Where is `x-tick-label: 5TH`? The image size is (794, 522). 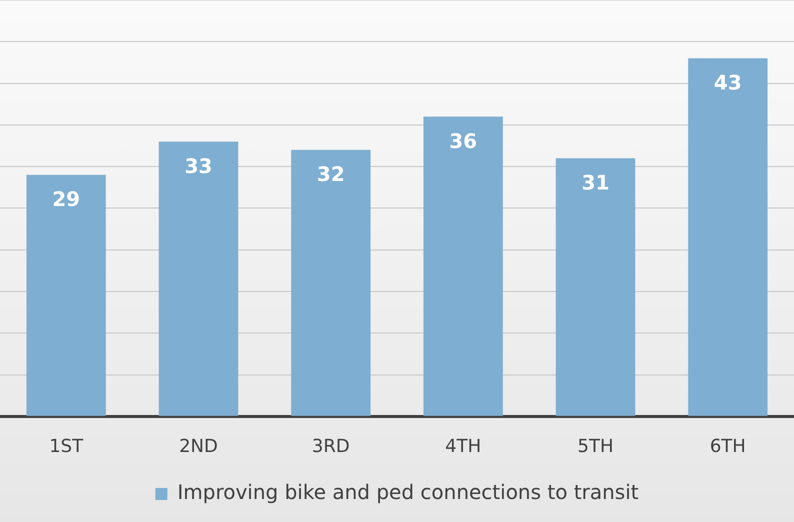
x-tick-label: 5TH is located at coordinates (596, 446).